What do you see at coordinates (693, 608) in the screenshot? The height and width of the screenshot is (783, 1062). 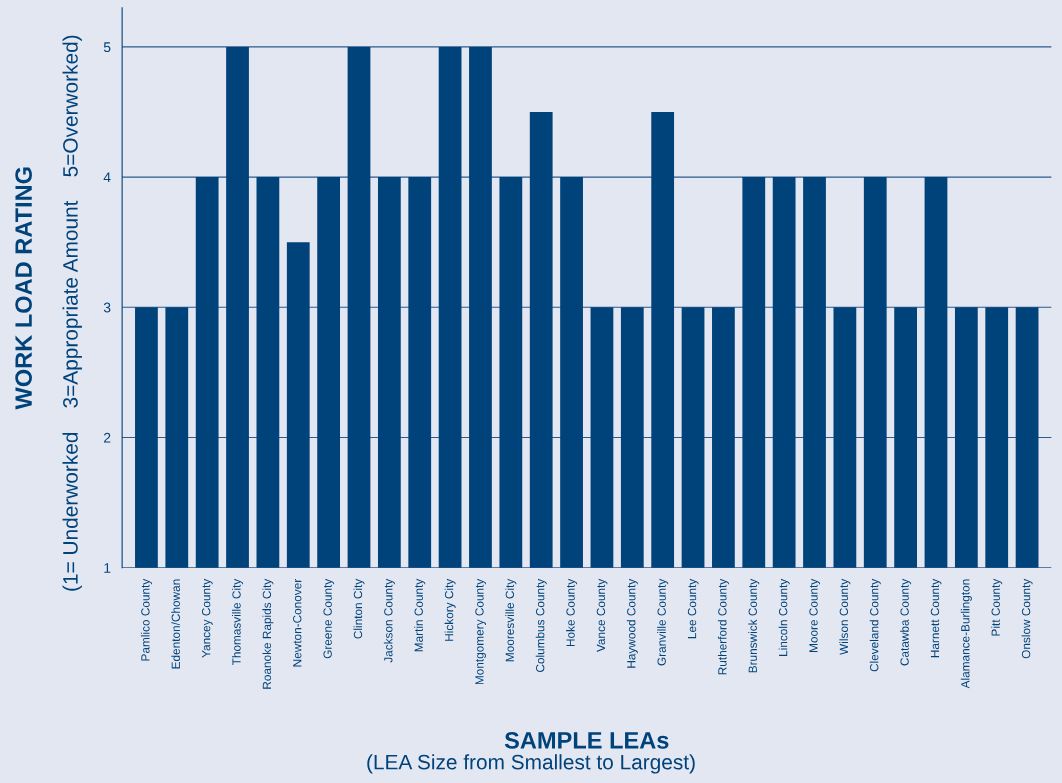 I see `x-tick-label: Lee County` at bounding box center [693, 608].